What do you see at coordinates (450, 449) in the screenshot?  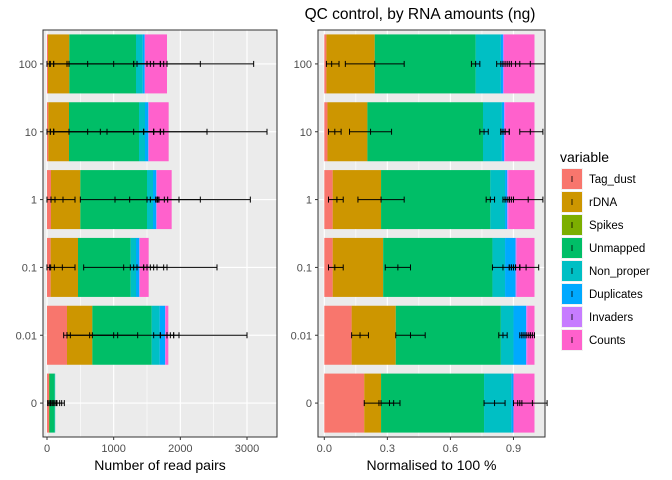 I see `x-tick-label: 0.6` at bounding box center [450, 449].